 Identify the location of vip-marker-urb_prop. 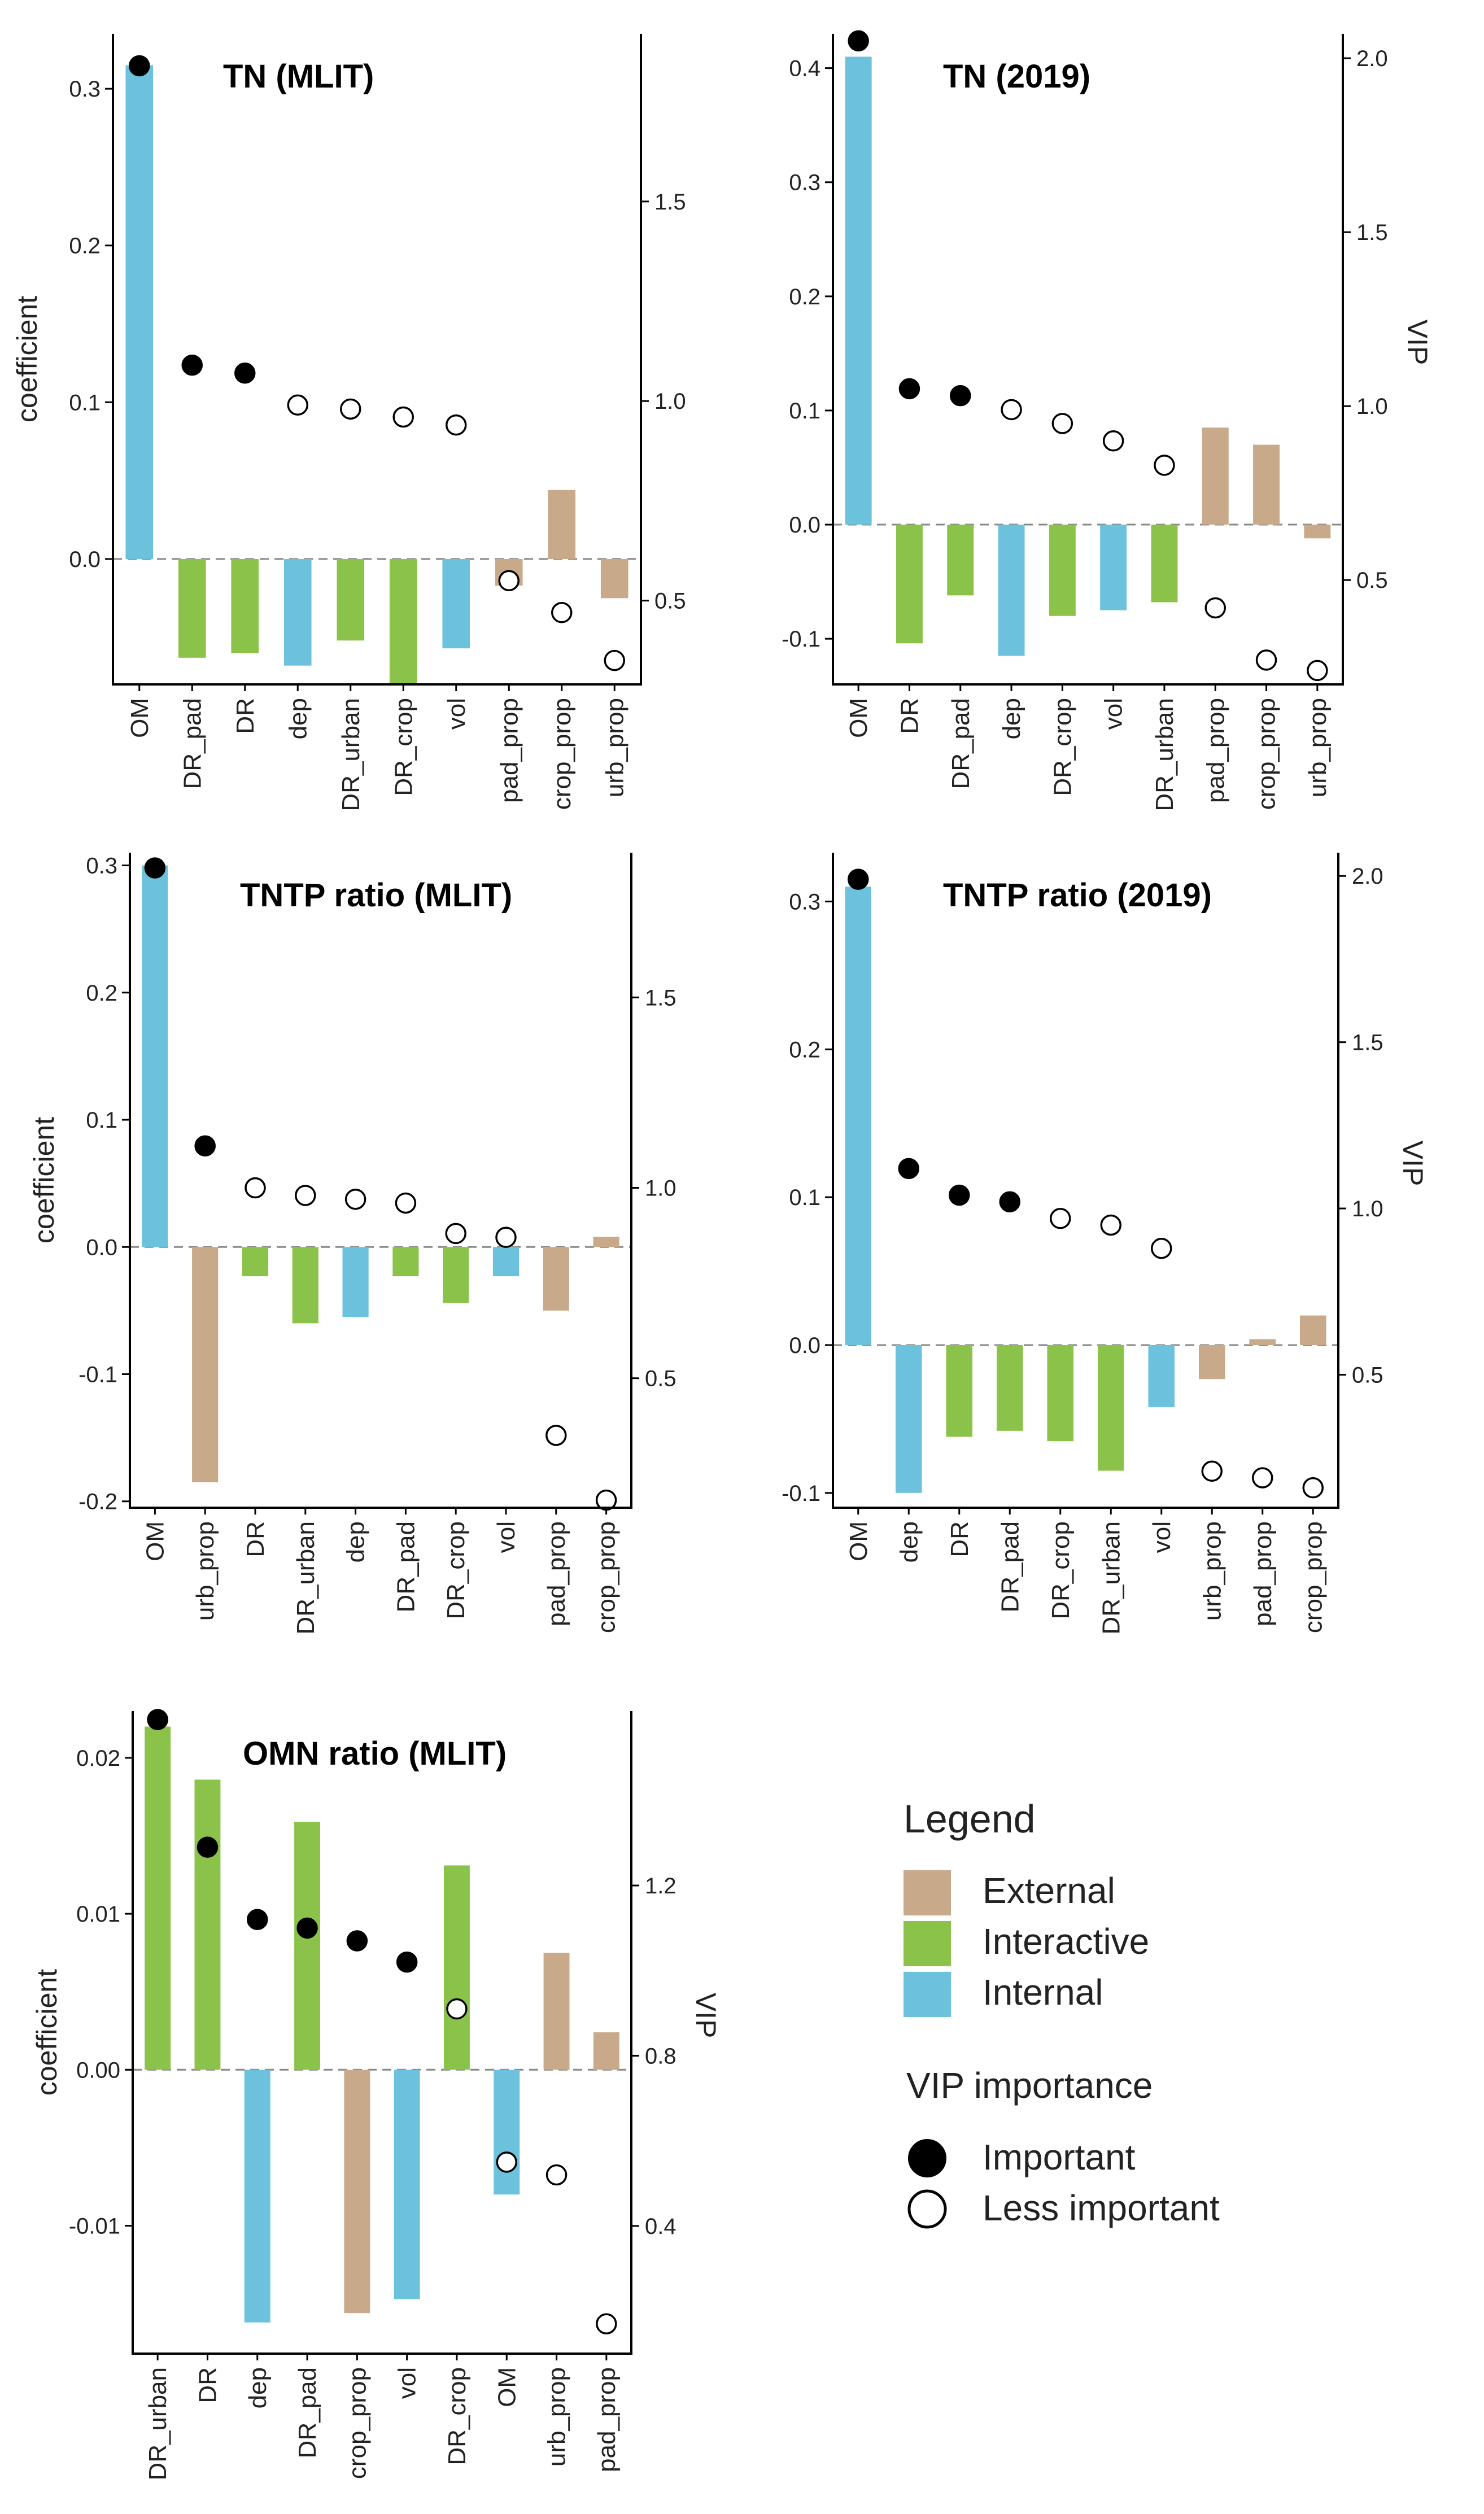
(614, 660).